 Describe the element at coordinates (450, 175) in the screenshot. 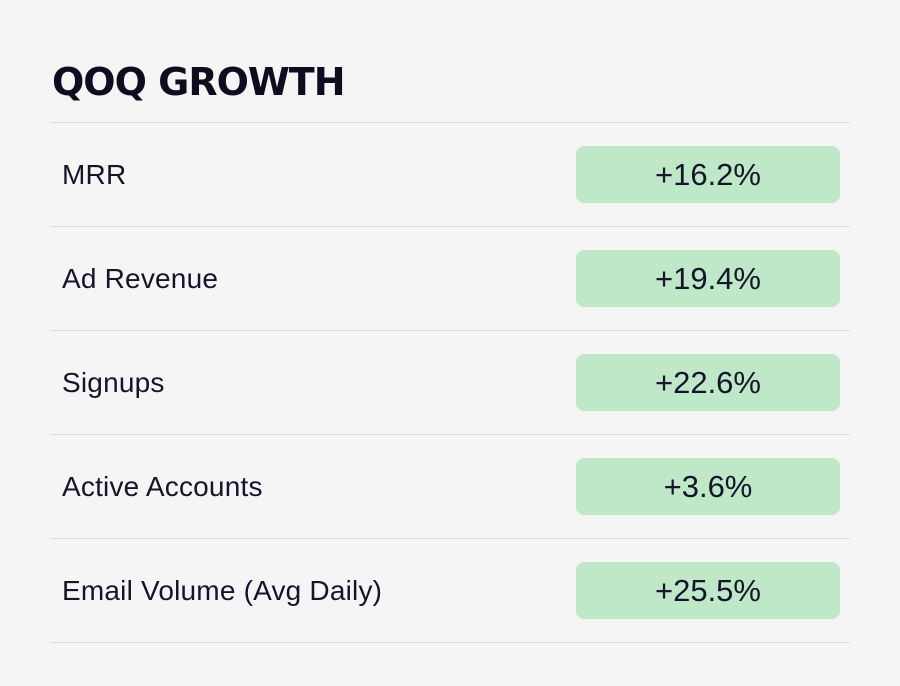

I see `table-row-mrr: MRR +16.2%` at that location.